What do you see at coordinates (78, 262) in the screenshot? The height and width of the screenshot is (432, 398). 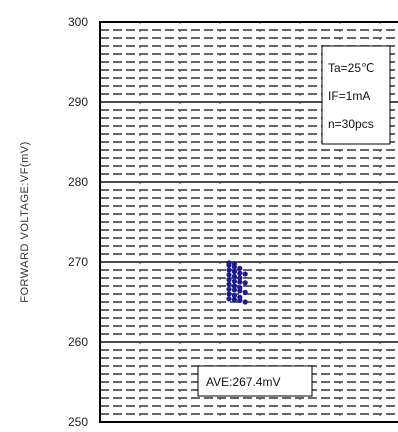 I see `y-tick-label: 270` at bounding box center [78, 262].